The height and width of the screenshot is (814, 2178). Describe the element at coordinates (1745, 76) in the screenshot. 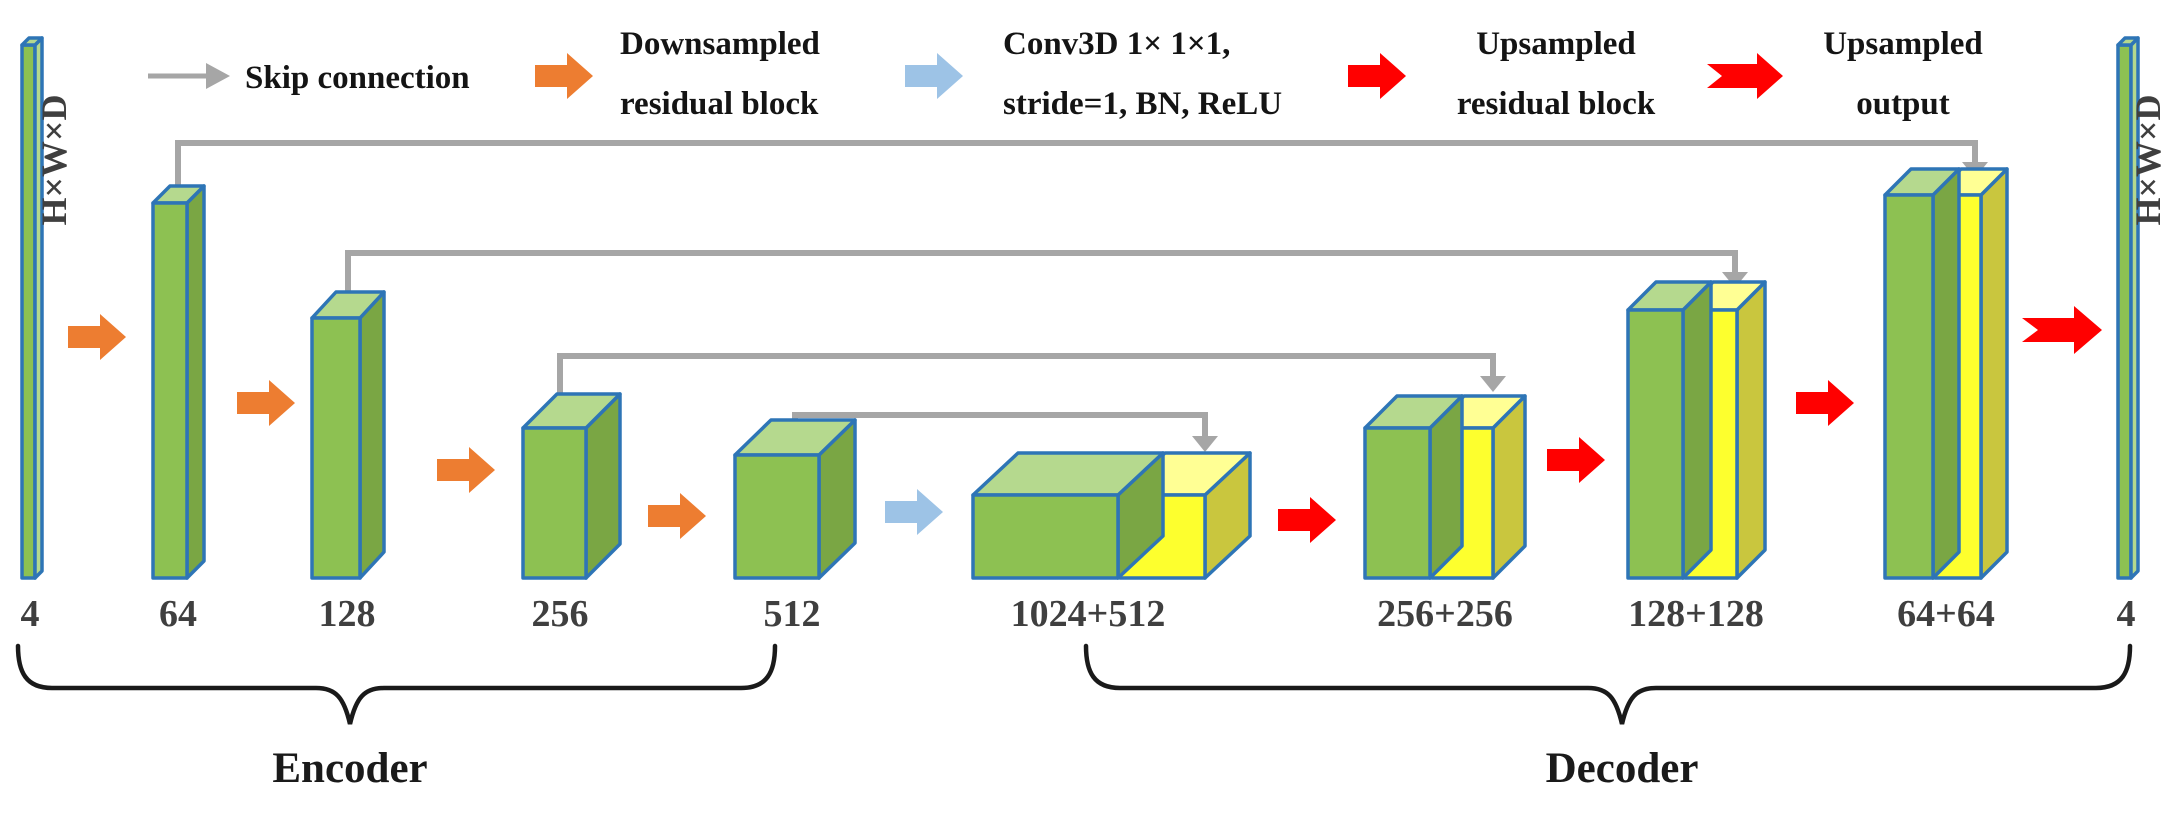

I see `upsample-output-arrow-icon` at that location.